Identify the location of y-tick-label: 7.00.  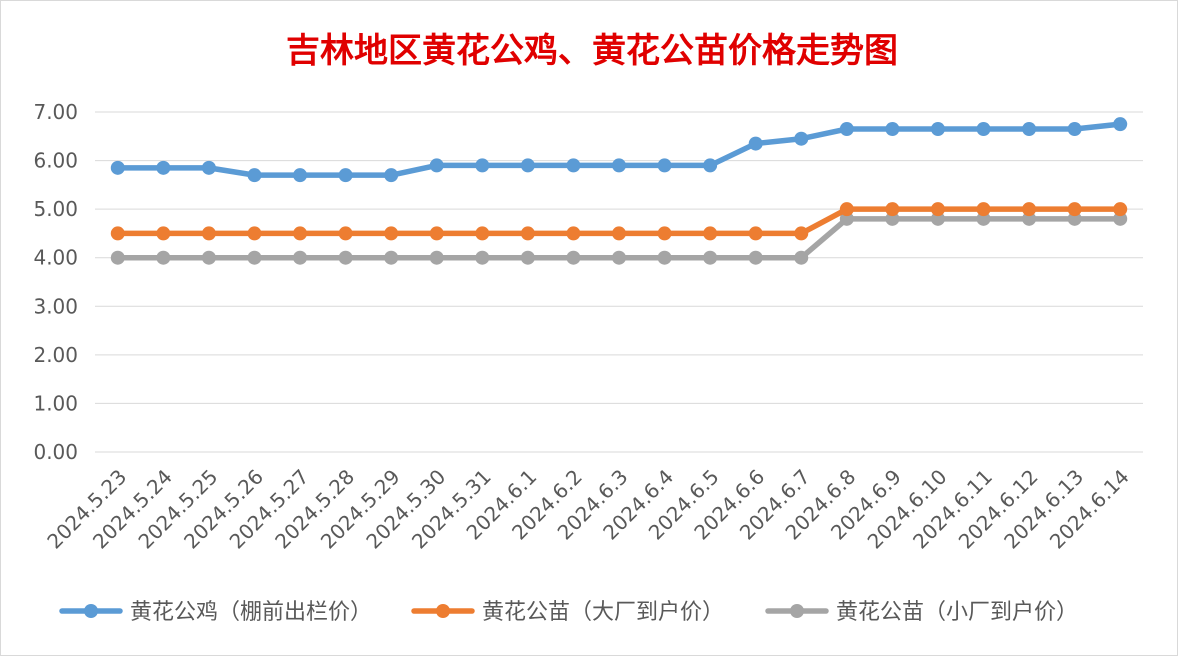
(55, 112).